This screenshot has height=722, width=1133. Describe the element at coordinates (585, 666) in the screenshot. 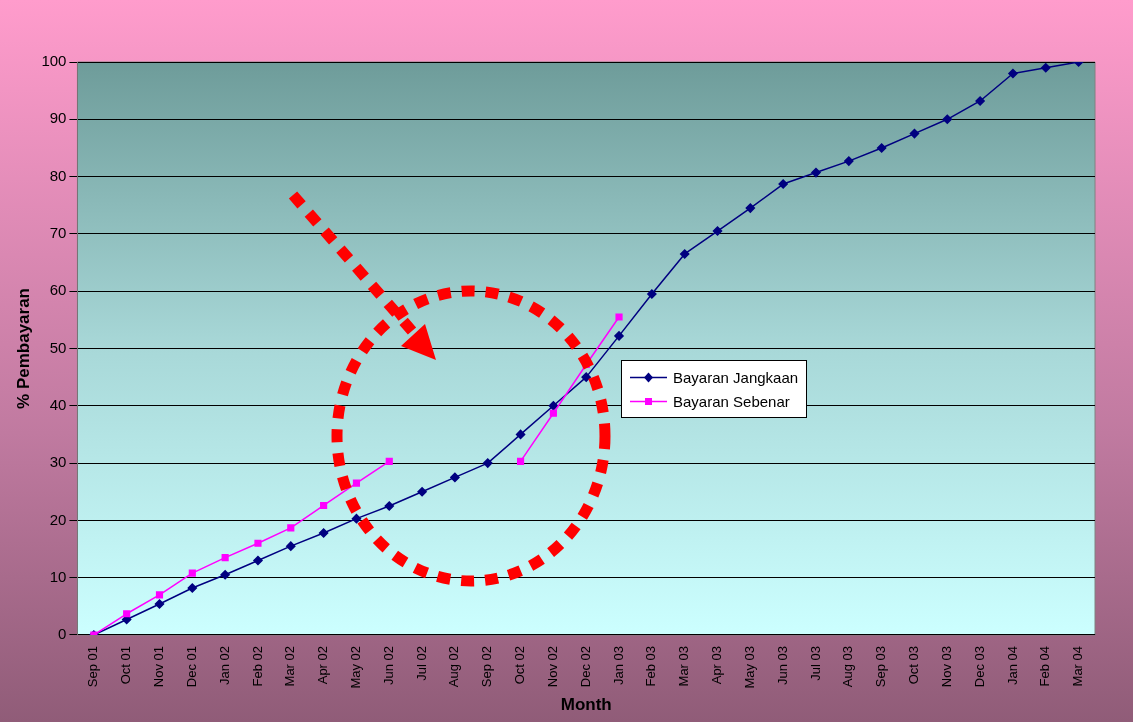

I see `x-tick-label: Dec 02` at that location.